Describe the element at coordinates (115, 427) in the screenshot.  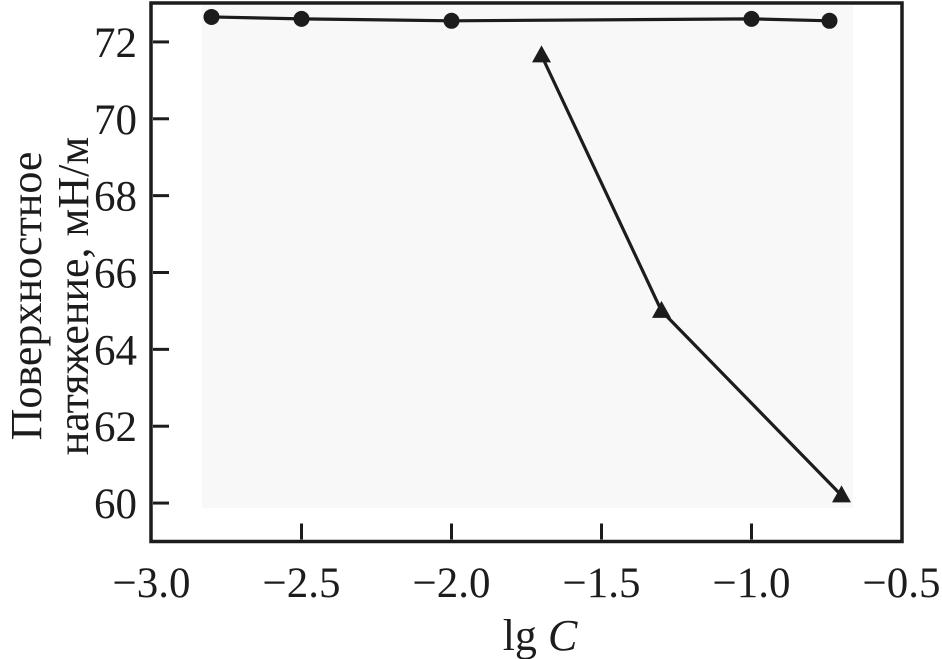
I see `y-tick-label: 62` at that location.